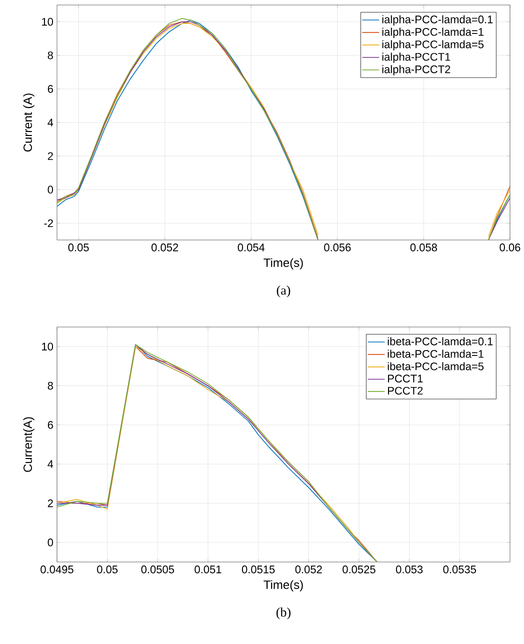  I want to click on legend-label: ibeta-PCC-lamda=5, so click(436, 366).